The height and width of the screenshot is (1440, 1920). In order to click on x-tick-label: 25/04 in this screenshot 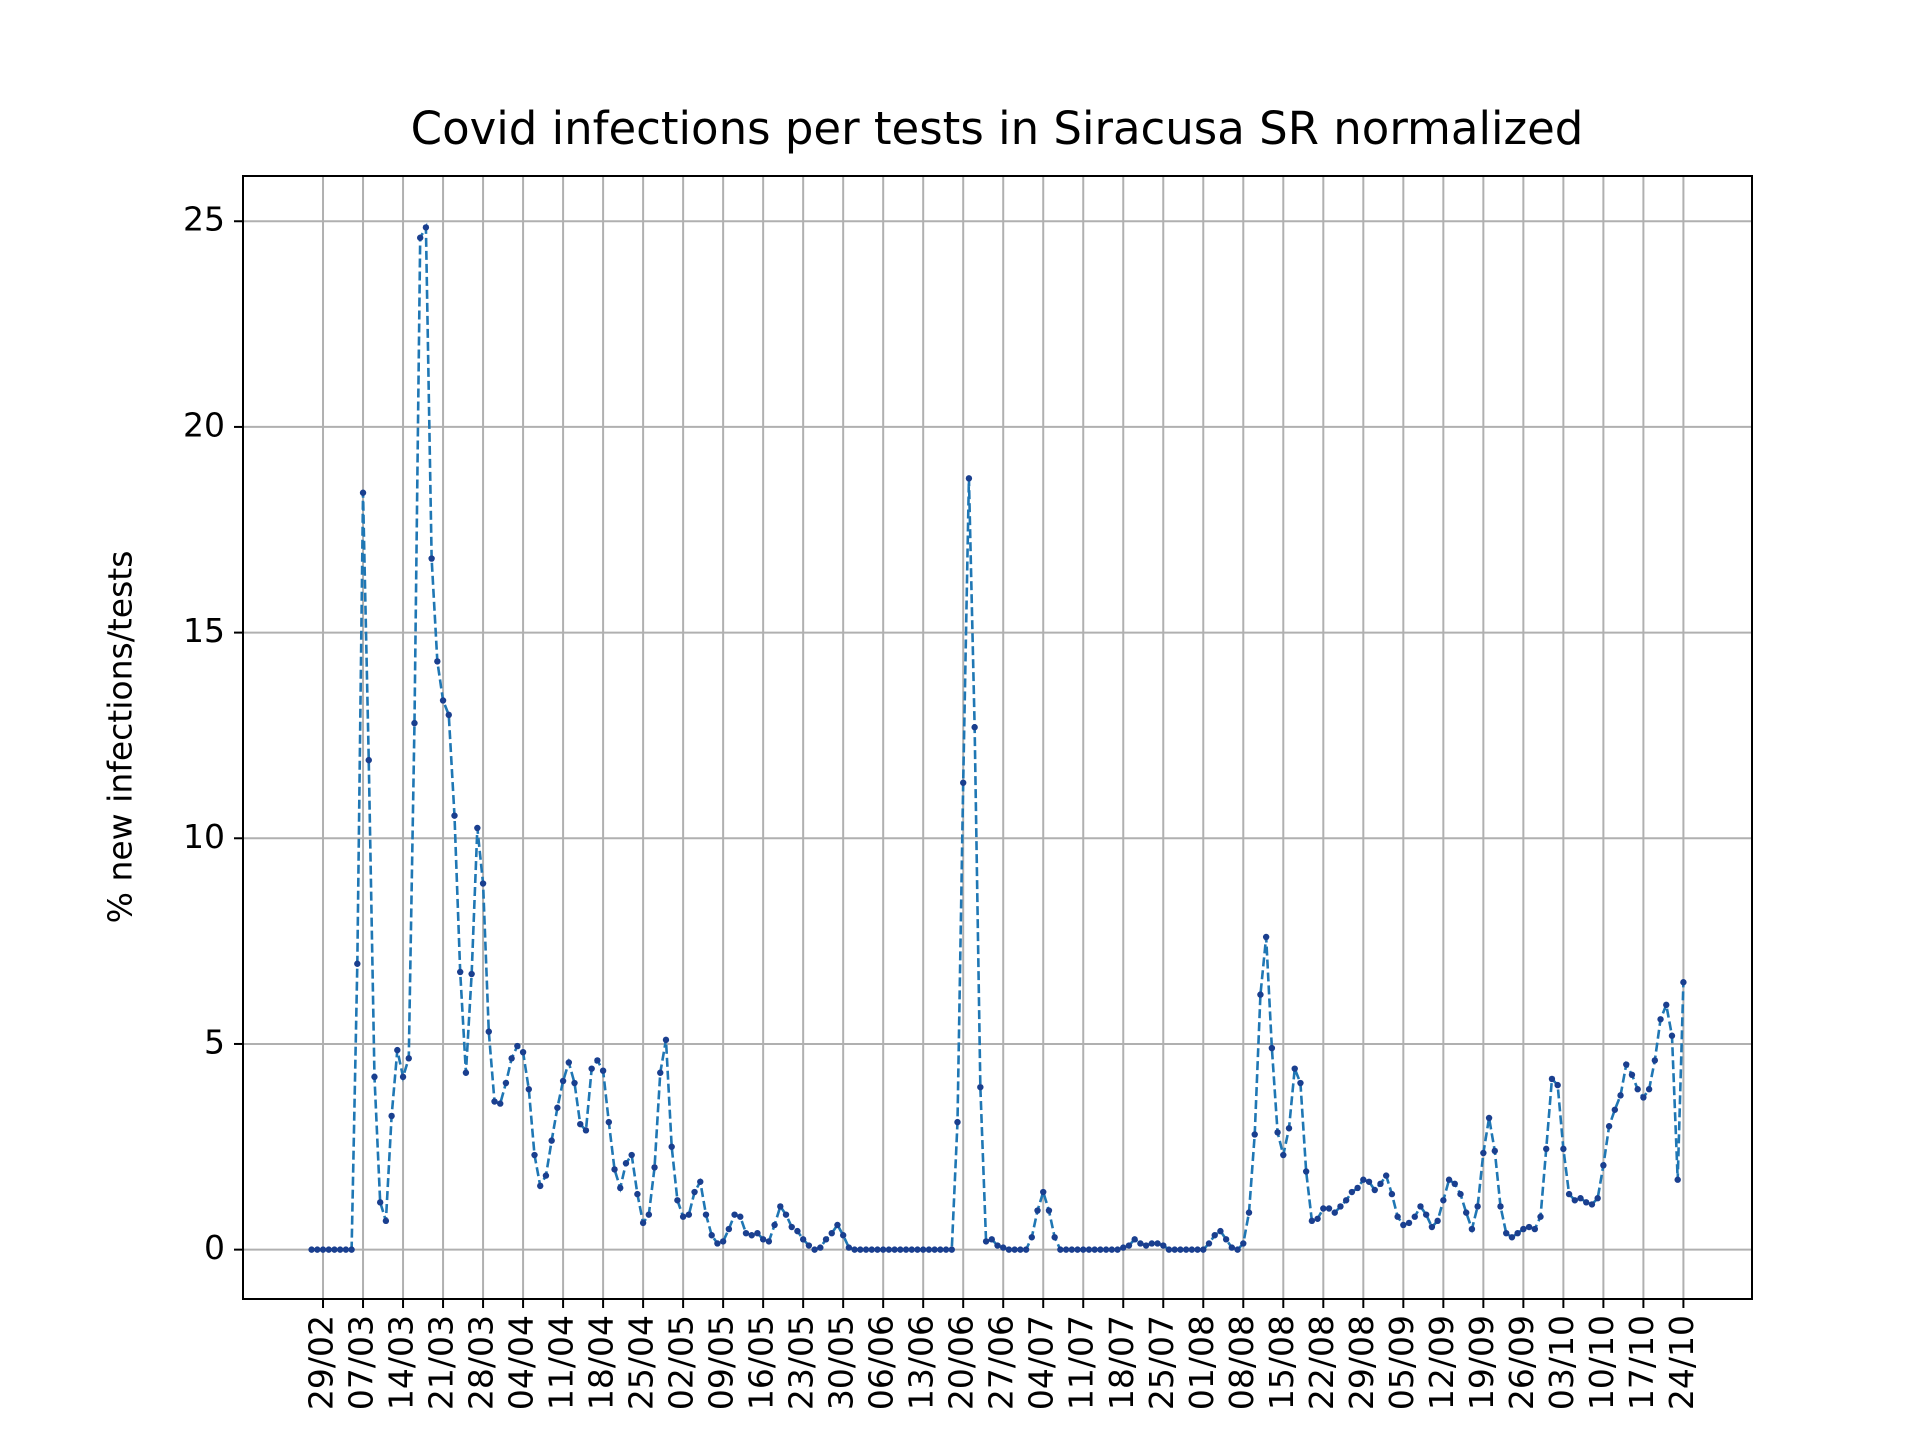, I will do `click(641, 1362)`.